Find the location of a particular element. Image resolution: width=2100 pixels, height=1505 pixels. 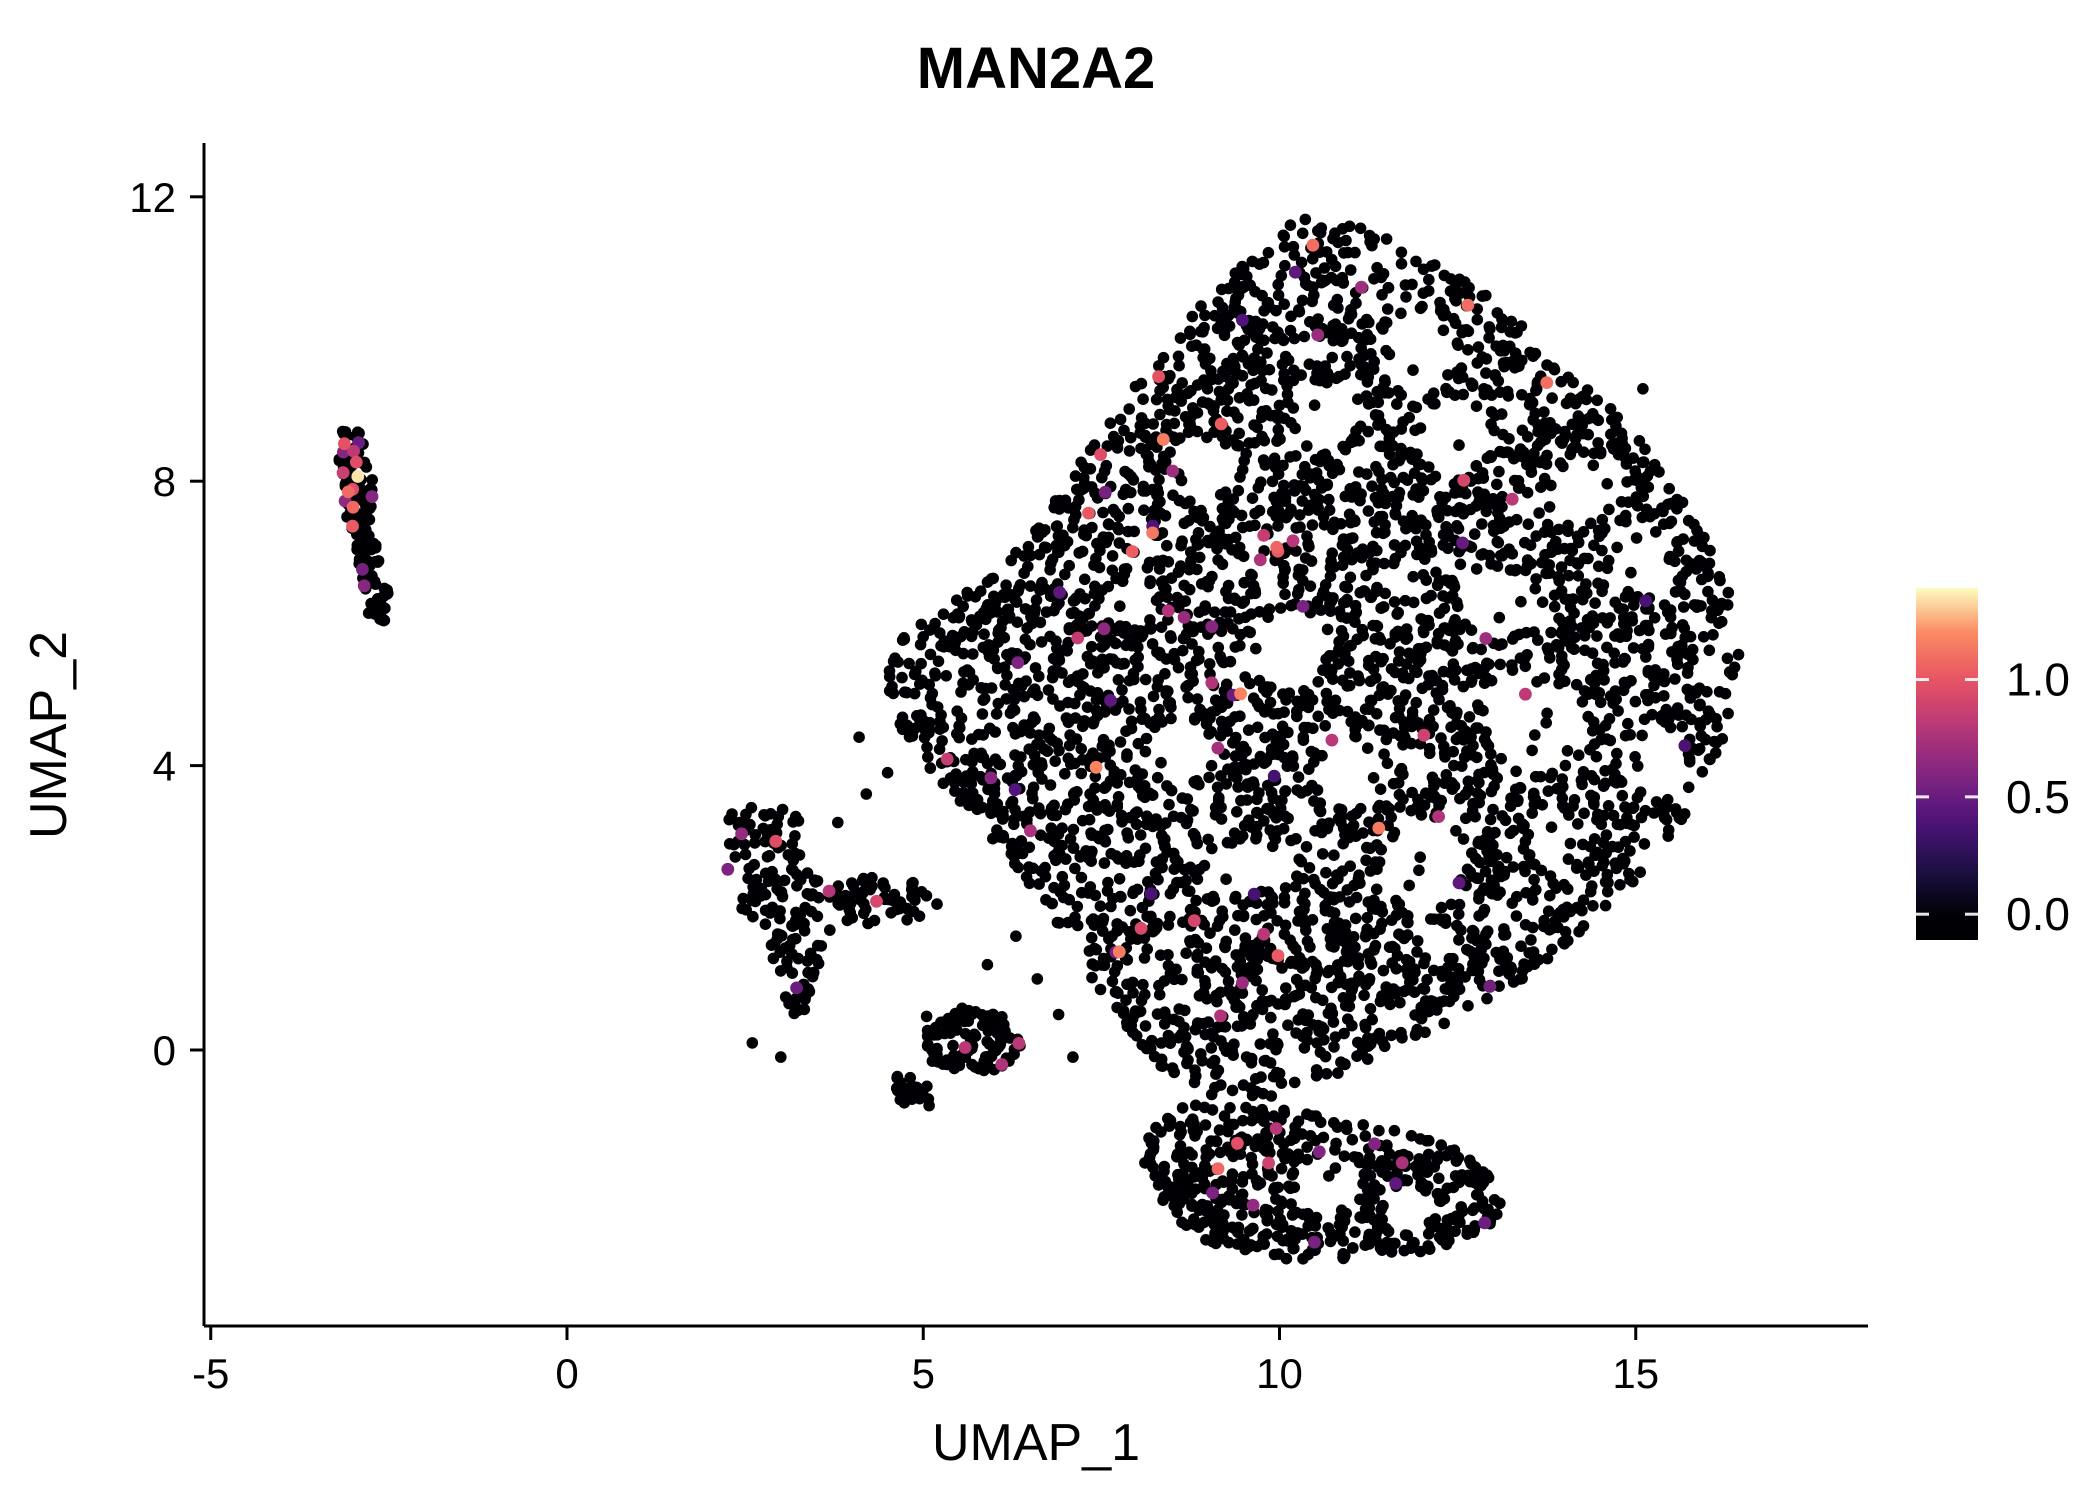

colorbar-gradient is located at coordinates (1947, 764).